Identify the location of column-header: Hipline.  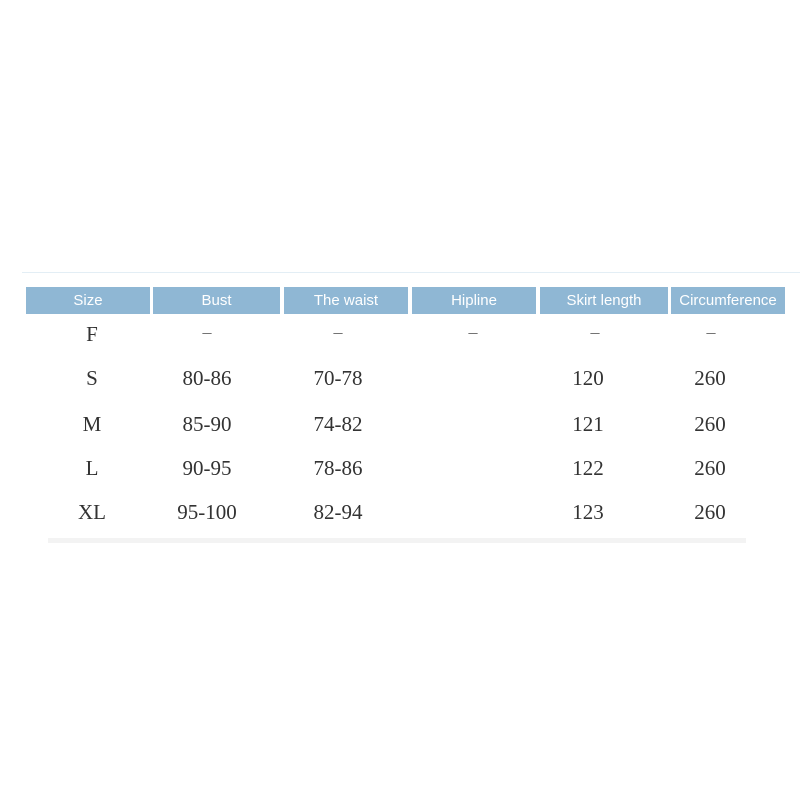
(474, 300).